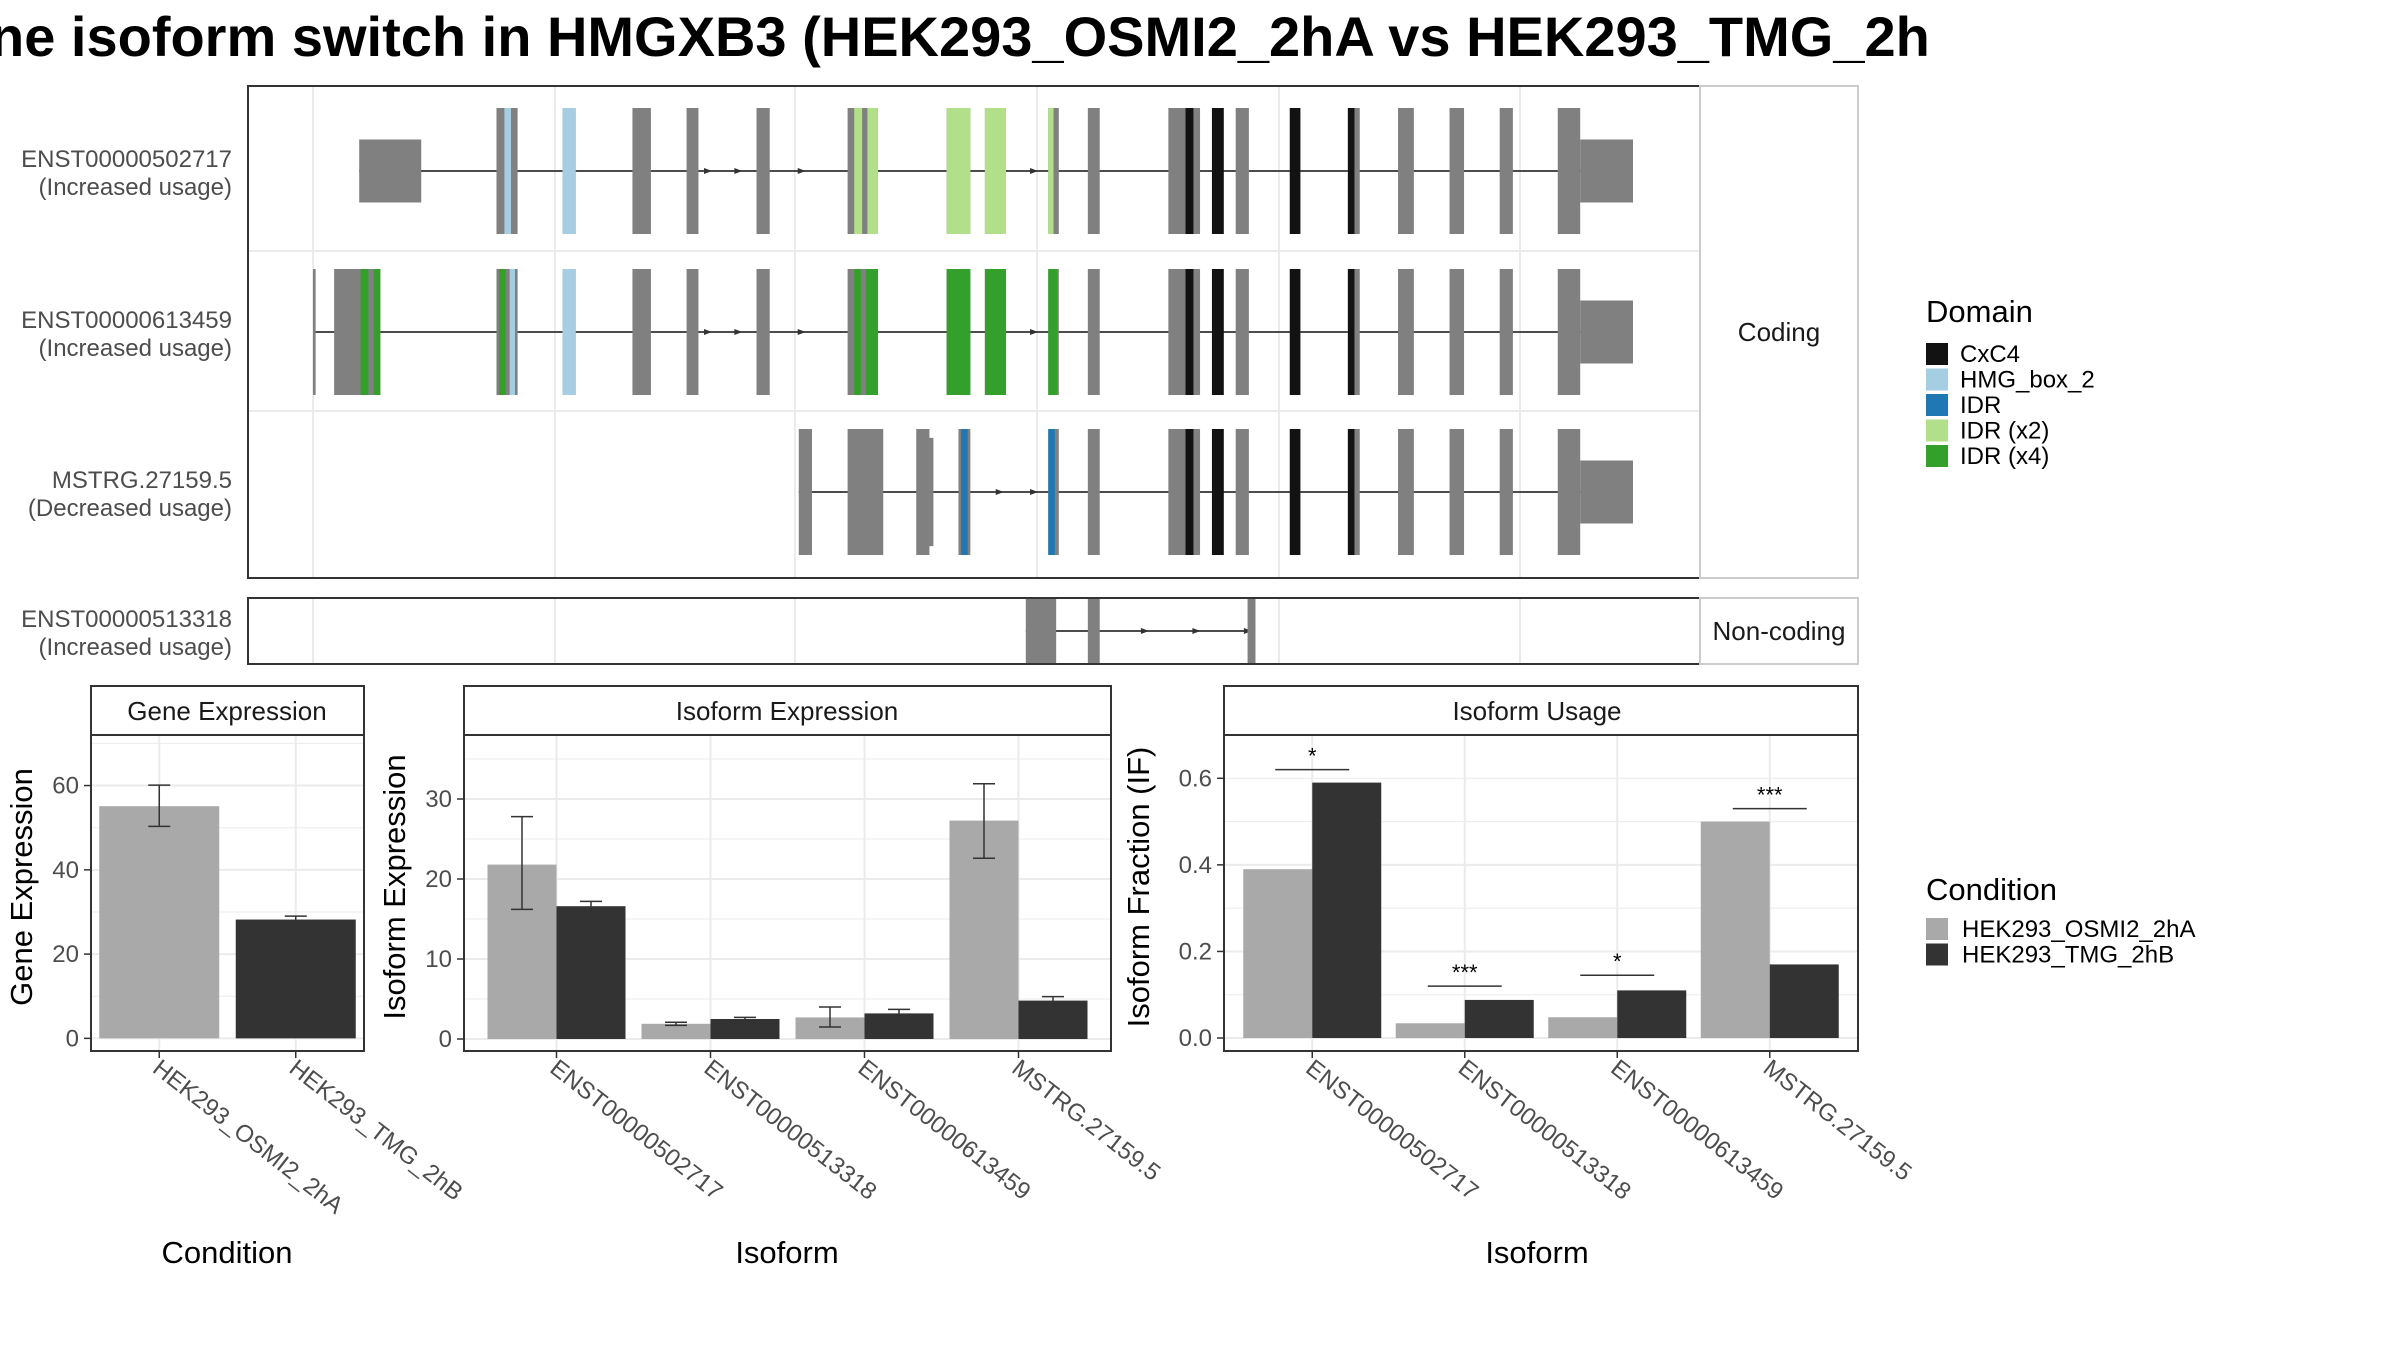  What do you see at coordinates (1195, 778) in the screenshot?
I see `y-tick-label: 0.6` at bounding box center [1195, 778].